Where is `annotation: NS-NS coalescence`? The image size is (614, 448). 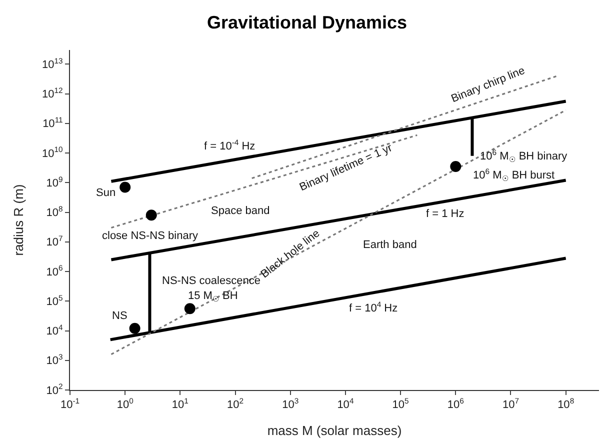 annotation: NS-NS coalescence is located at coordinates (211, 281).